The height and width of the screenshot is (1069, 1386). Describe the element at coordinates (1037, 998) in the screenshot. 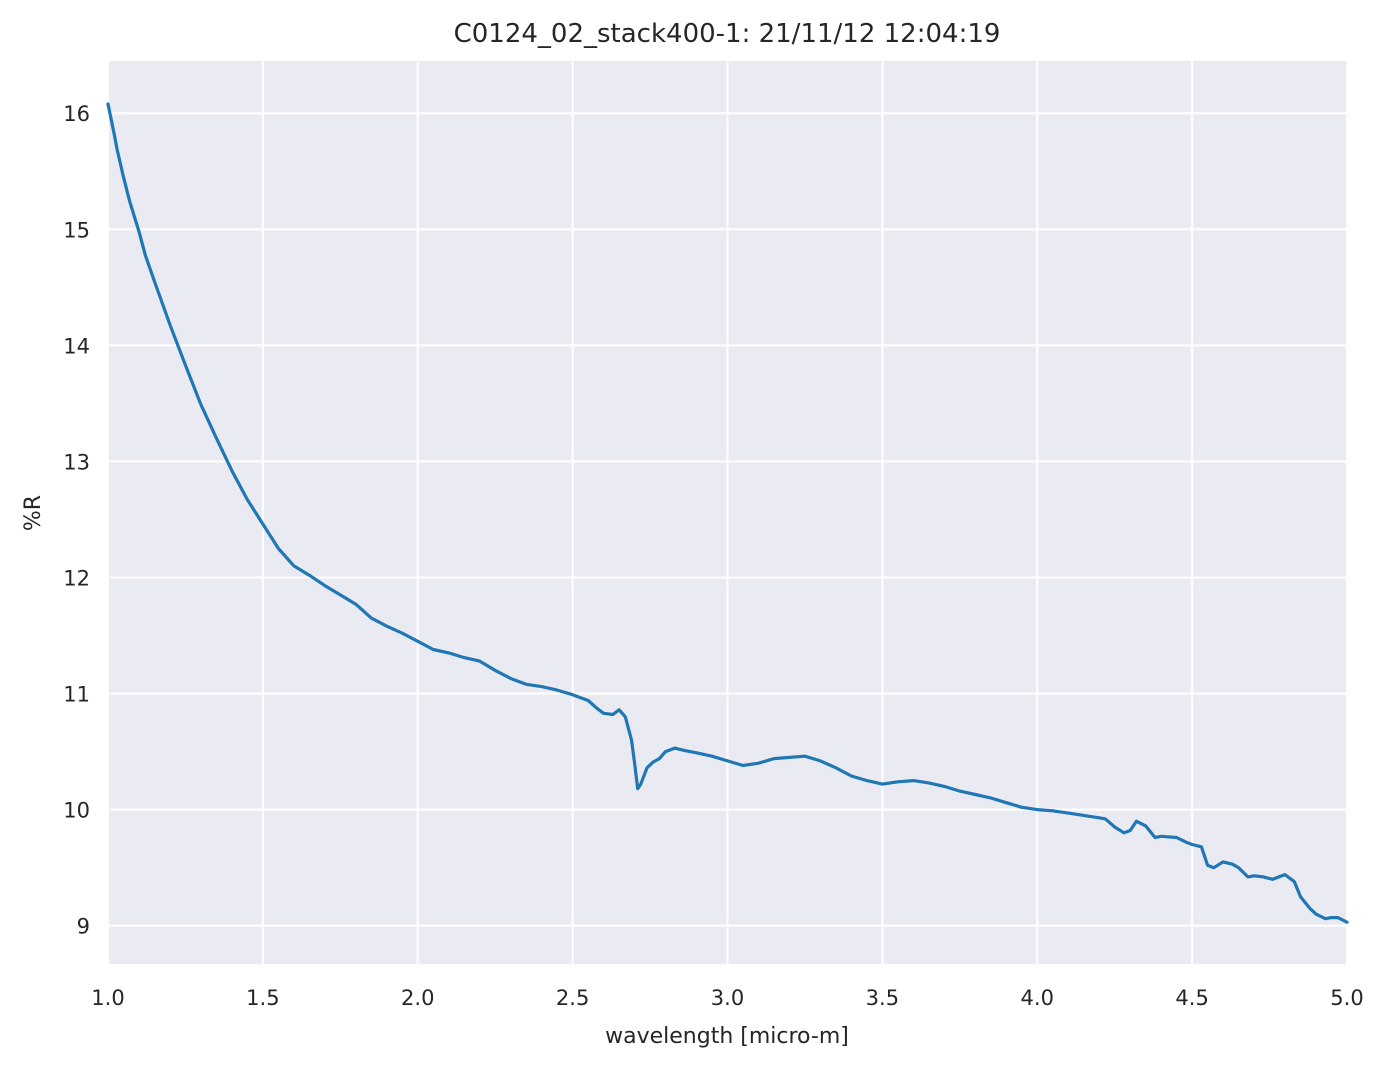

I see `x-tick-label: 4.0` at that location.